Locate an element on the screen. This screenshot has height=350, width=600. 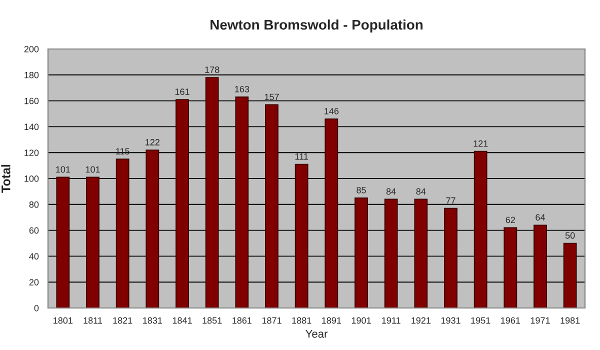
x-tick-label: 1831 is located at coordinates (152, 320).